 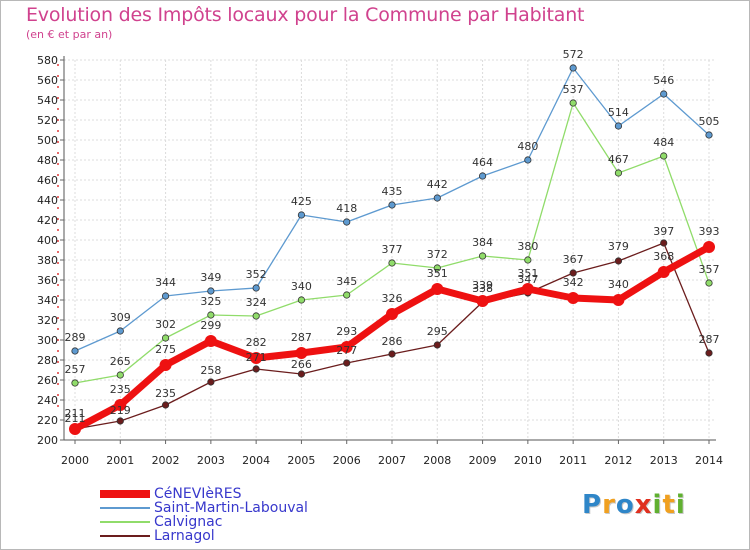 I want to click on data-label: 219, so click(x=120, y=410).